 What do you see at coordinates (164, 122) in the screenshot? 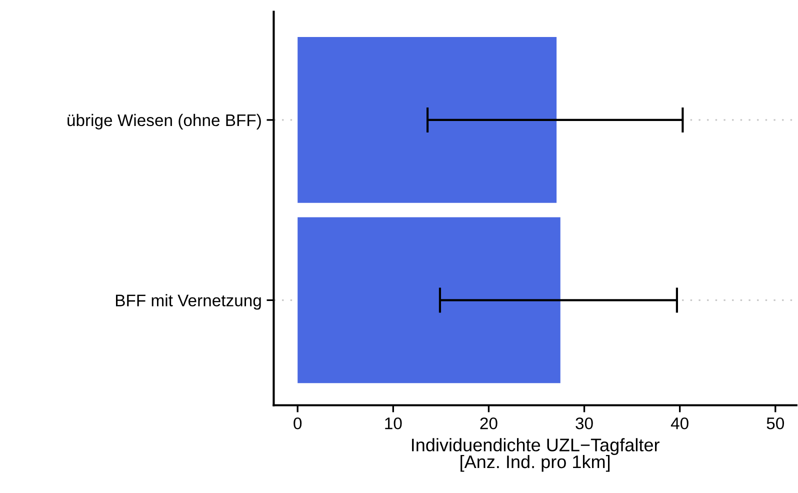
I see `y-tick-label: übrige Wiesen (ohne BFF)` at bounding box center [164, 122].